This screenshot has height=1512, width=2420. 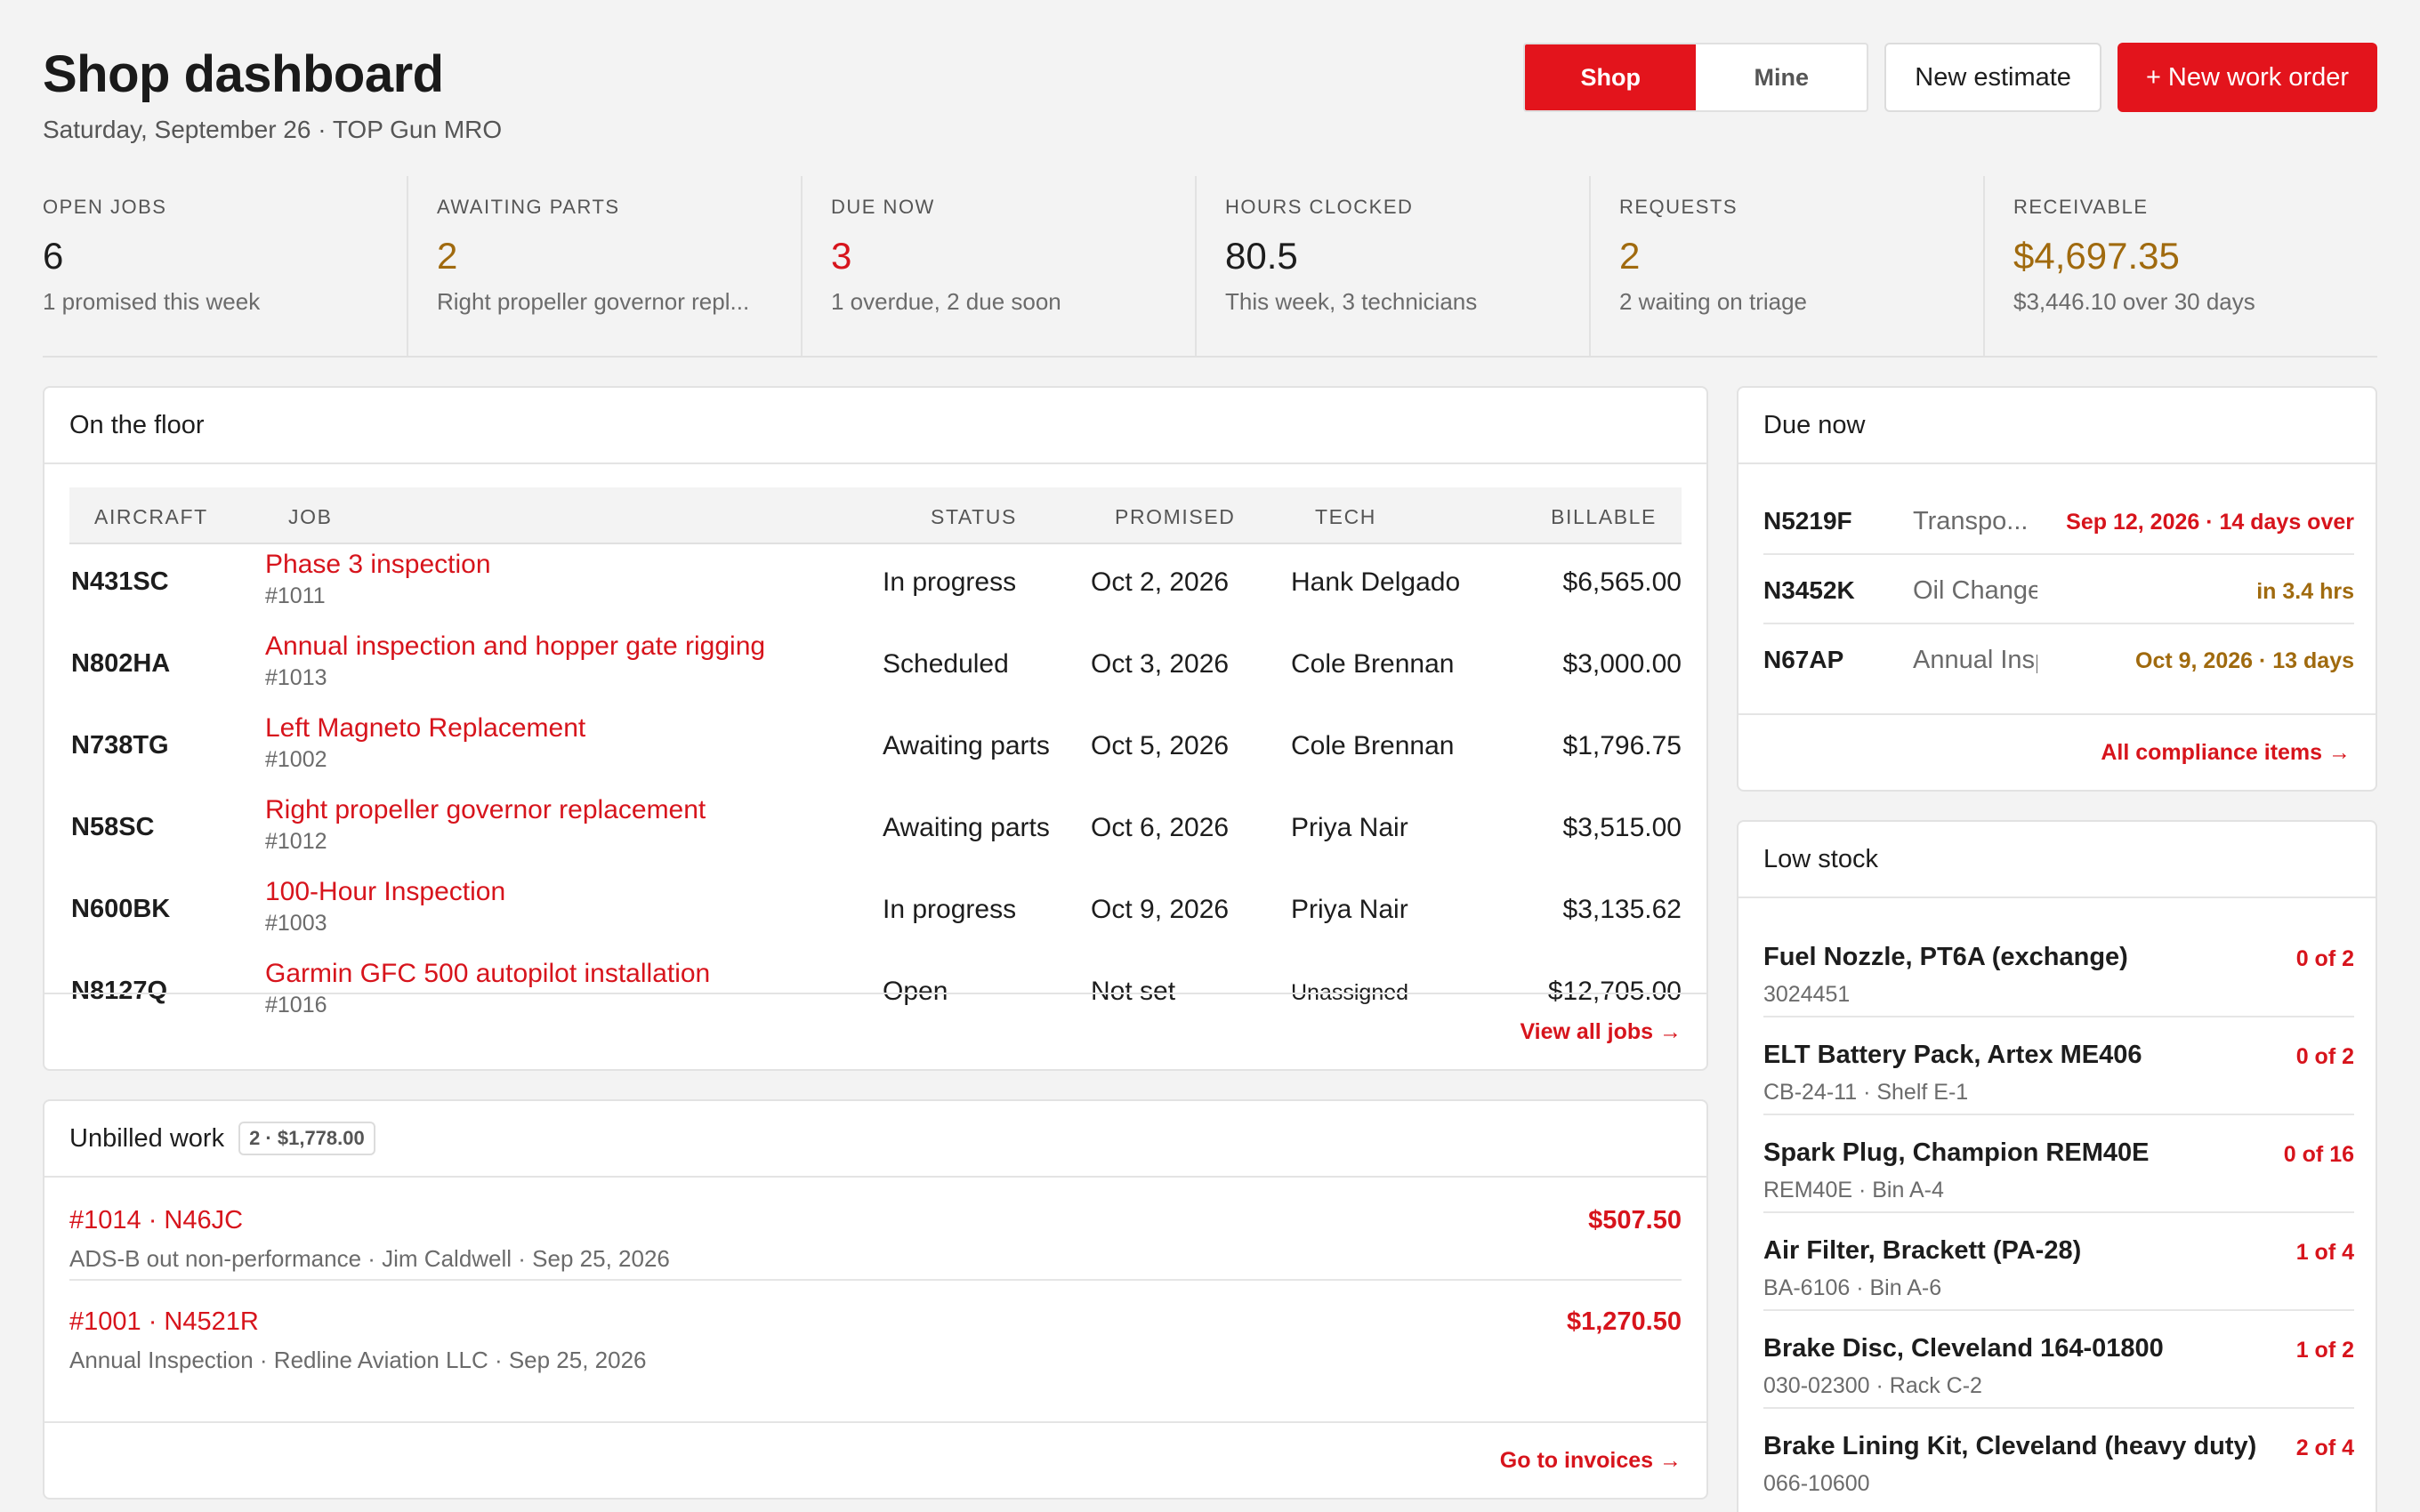 I want to click on unbilled-amount: $507.50, so click(x=1635, y=1221).